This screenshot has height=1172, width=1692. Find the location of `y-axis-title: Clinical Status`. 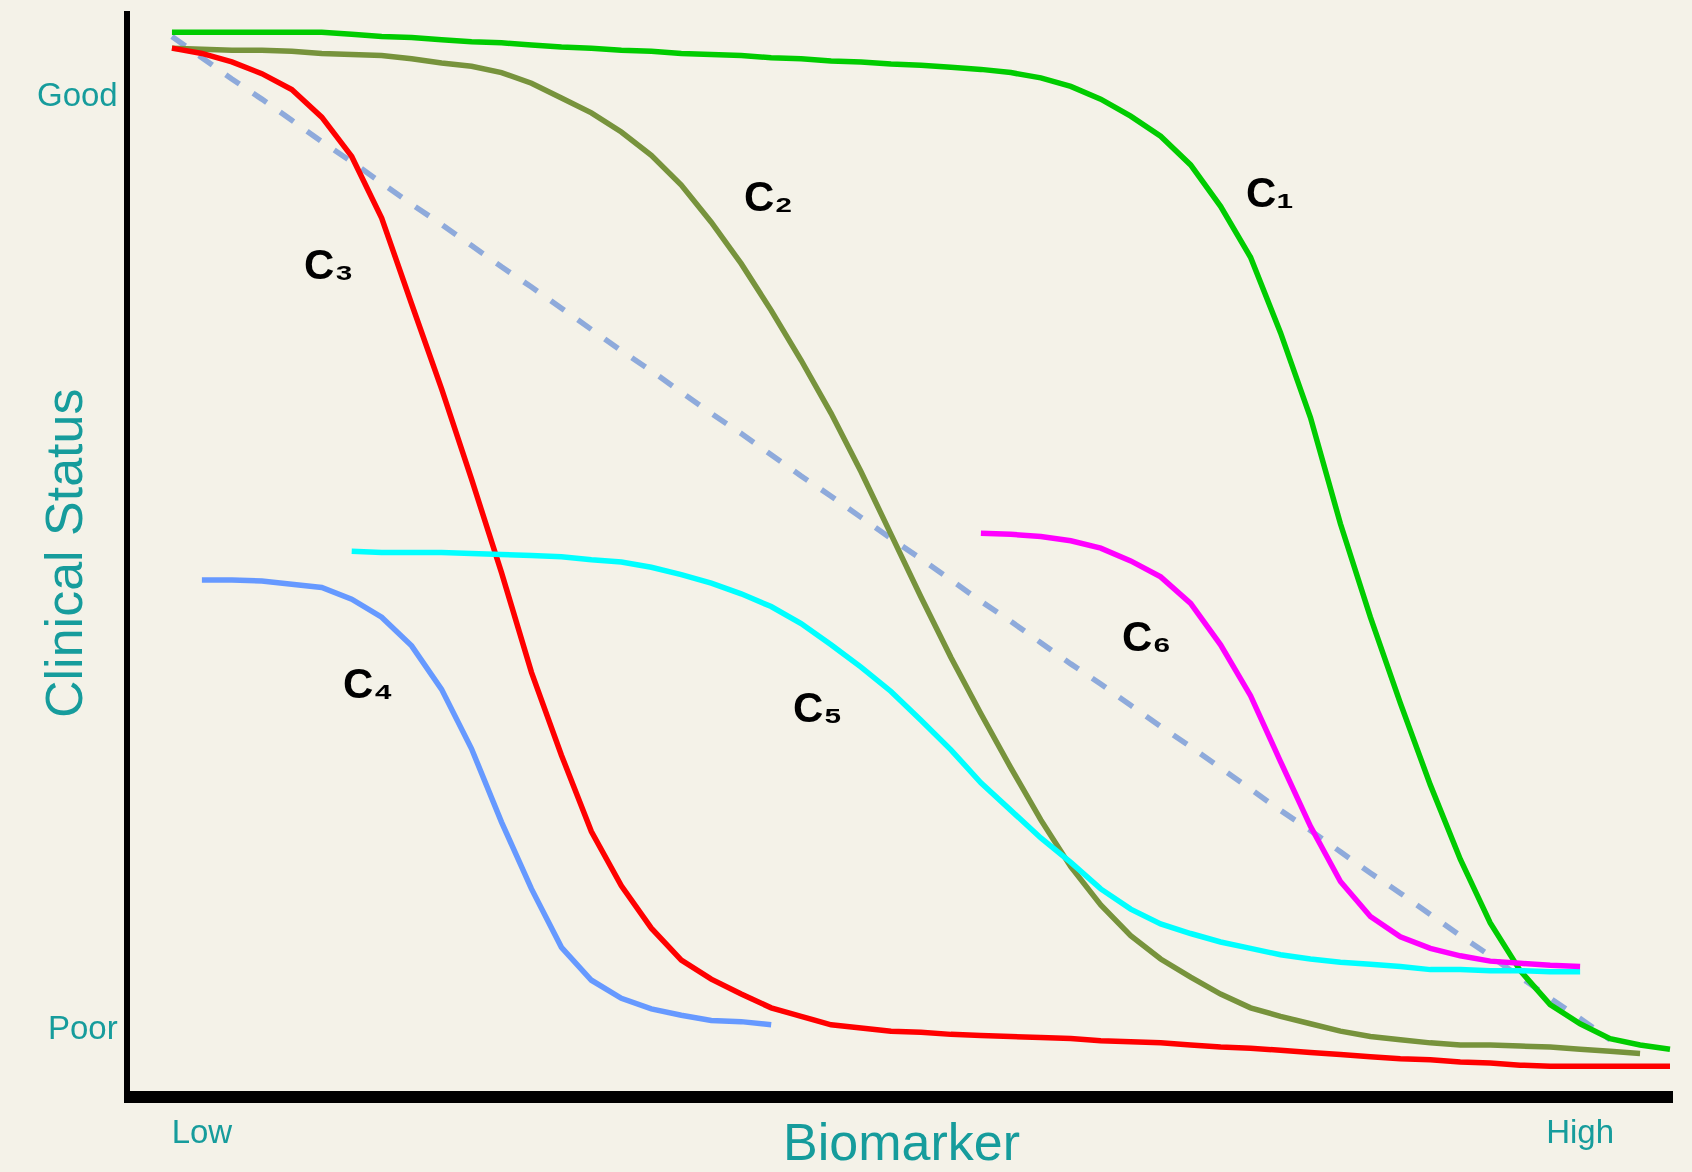

y-axis-title: Clinical Status is located at coordinates (64, 553).